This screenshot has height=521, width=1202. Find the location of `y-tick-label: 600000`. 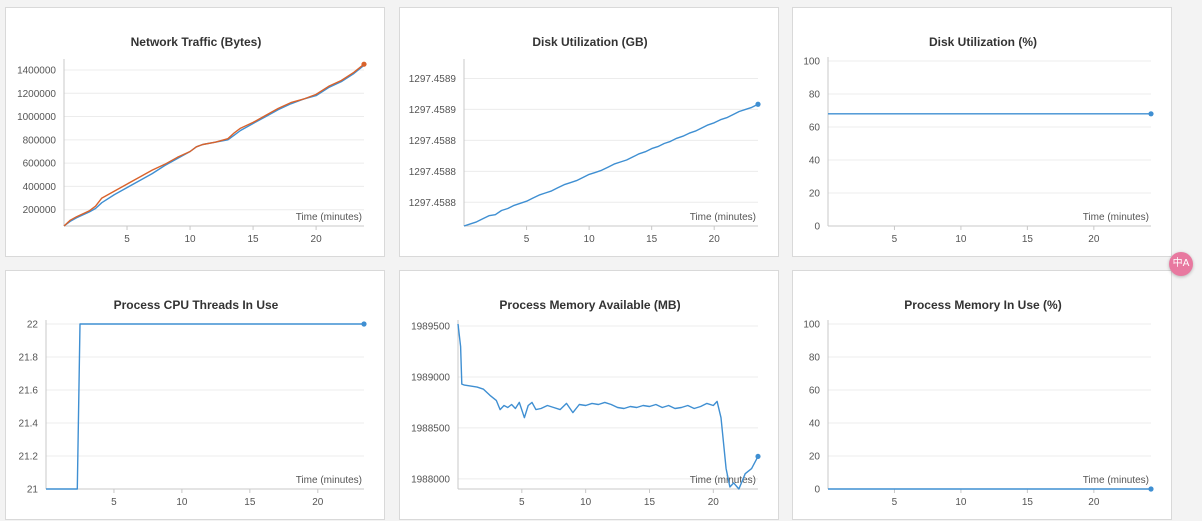

y-tick-label: 600000 is located at coordinates (40, 164).